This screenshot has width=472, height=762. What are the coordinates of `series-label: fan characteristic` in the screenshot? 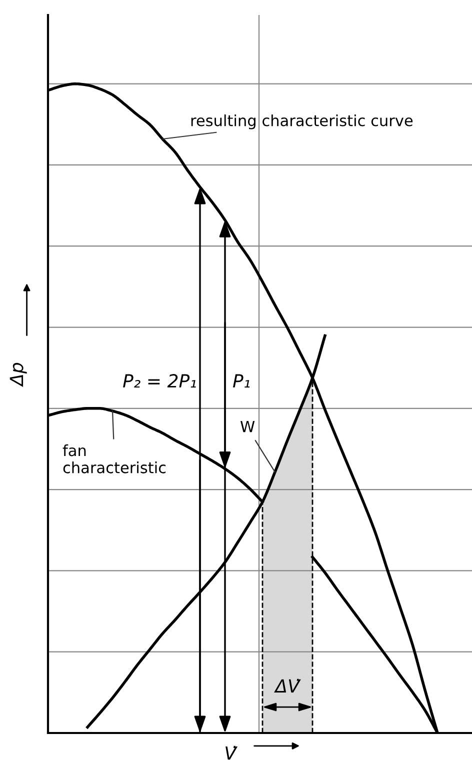 It's located at (114, 459).